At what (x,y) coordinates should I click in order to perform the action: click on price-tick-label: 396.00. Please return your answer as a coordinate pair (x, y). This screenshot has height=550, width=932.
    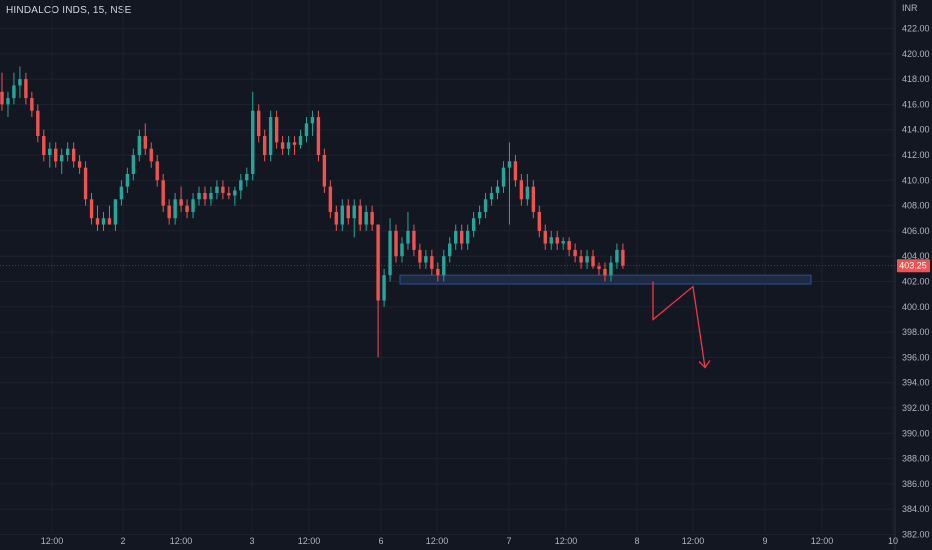
    Looking at the image, I should click on (916, 357).